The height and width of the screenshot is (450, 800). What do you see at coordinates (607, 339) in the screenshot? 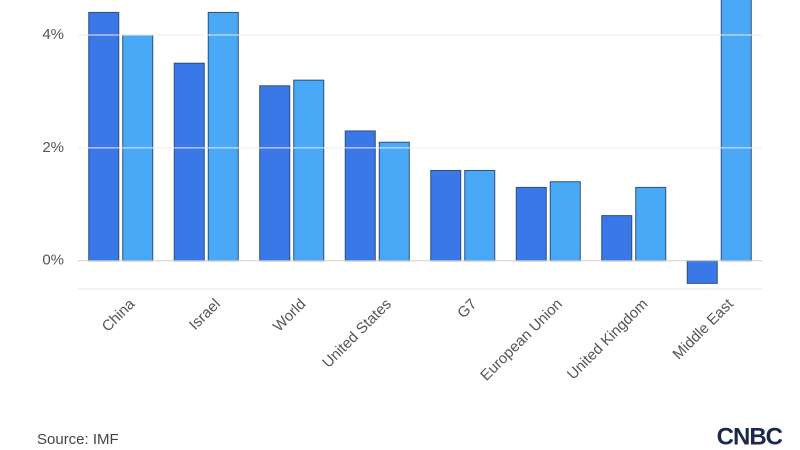
I see `x-tick-label: United Kingdom` at bounding box center [607, 339].